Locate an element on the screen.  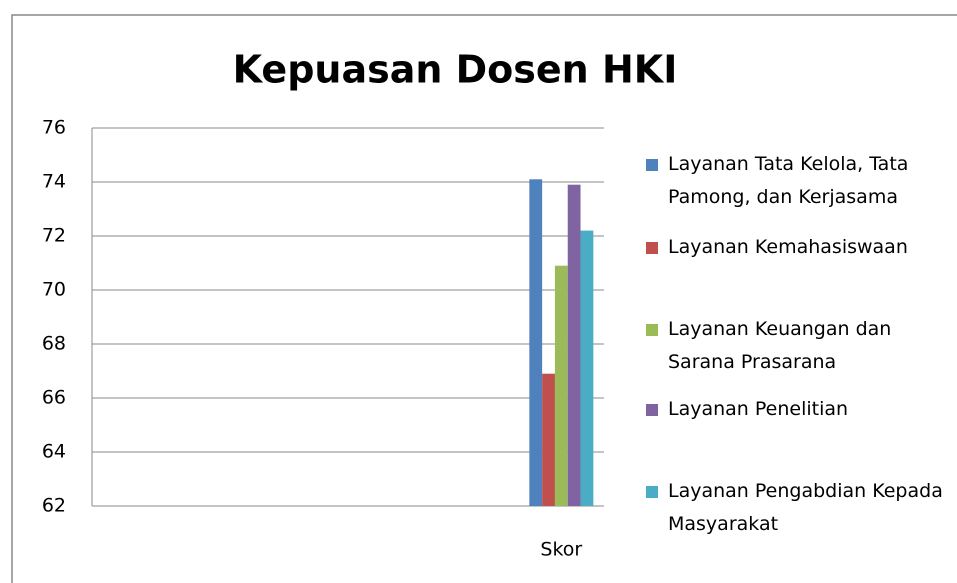
y-tick-label: 76 is located at coordinates (54, 128).